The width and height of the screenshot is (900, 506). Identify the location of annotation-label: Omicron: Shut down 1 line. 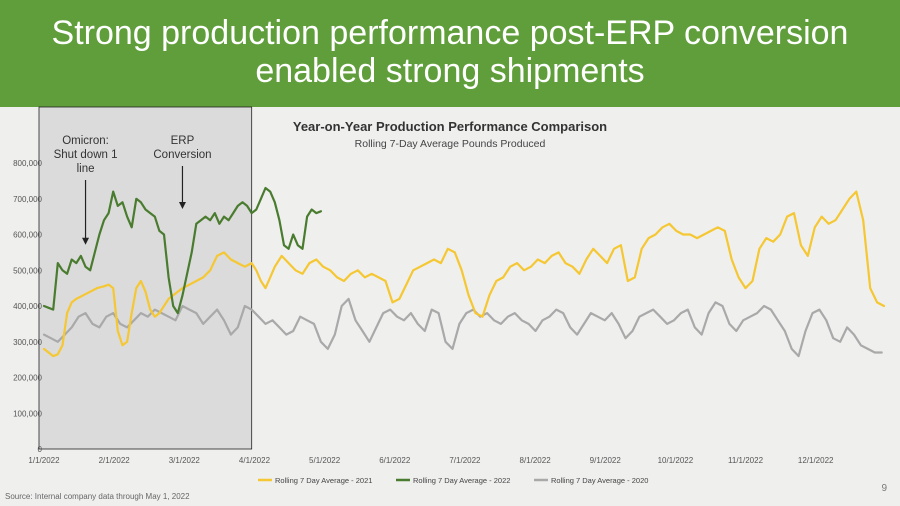
(86, 155).